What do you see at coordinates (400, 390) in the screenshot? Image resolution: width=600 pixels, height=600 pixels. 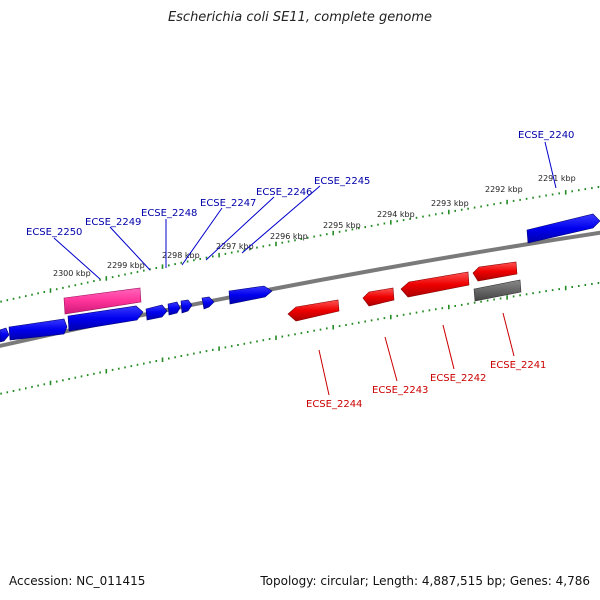 I see `label-ecse-2243: ECSE_2243` at bounding box center [400, 390].